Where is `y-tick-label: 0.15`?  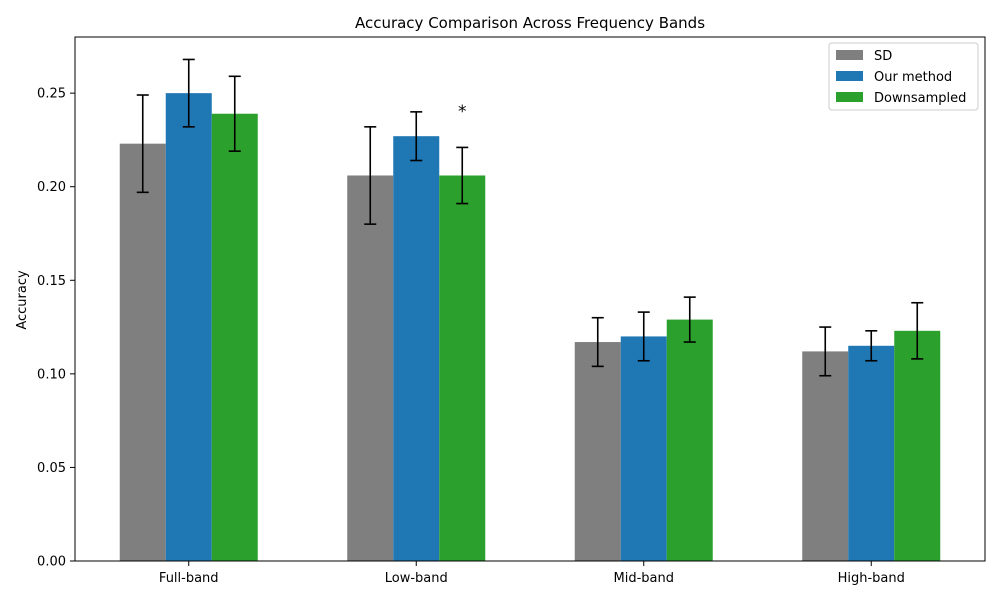 y-tick-label: 0.15 is located at coordinates (51, 281).